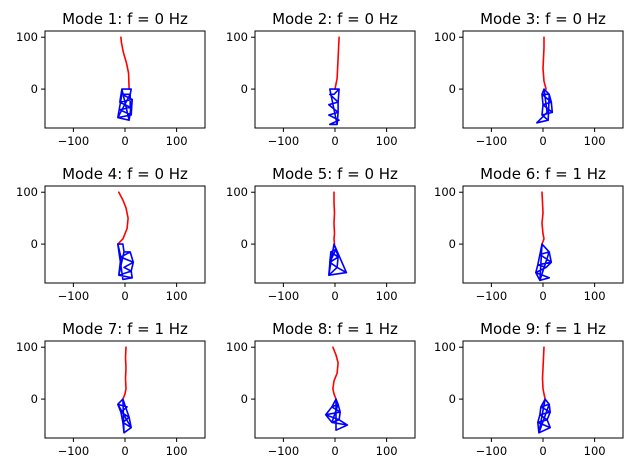 The height and width of the screenshot is (470, 630). What do you see at coordinates (543, 174) in the screenshot?
I see `subplot-title: Mode 6: f = 1 Hz` at bounding box center [543, 174].